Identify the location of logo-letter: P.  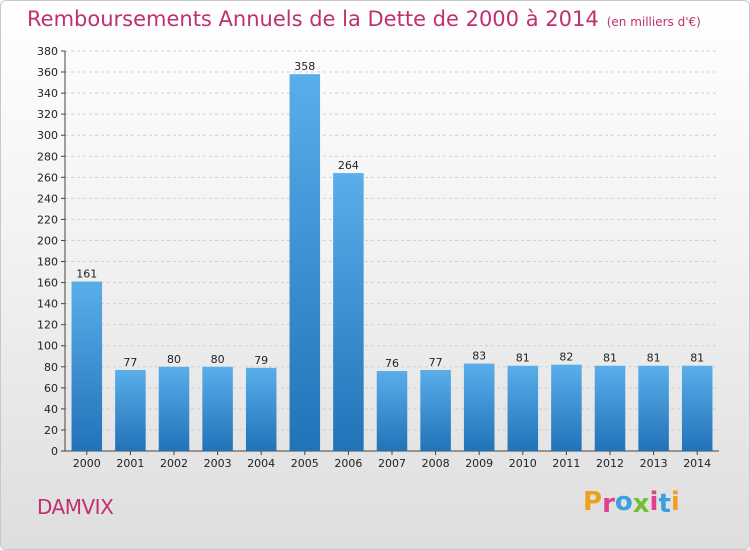
(593, 502).